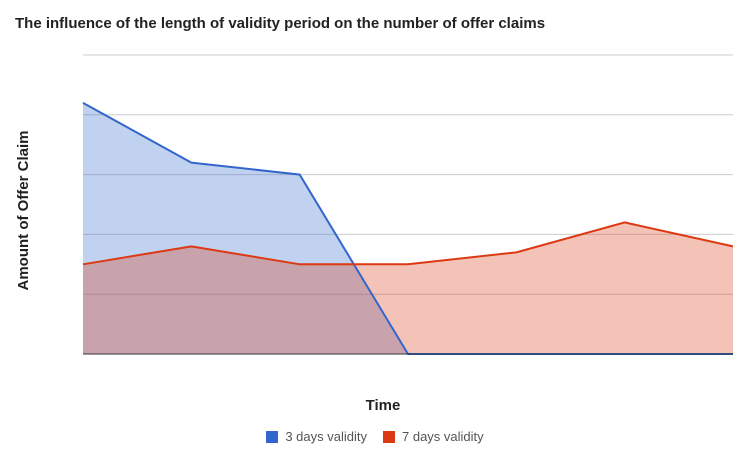 This screenshot has height=465, width=750. Describe the element at coordinates (389, 436) in the screenshot. I see `legend-swatch-7-days` at that location.